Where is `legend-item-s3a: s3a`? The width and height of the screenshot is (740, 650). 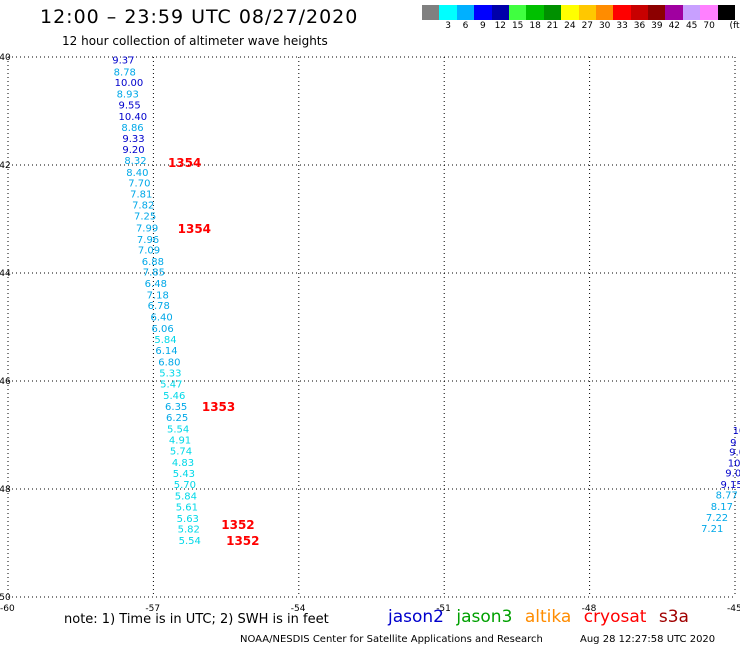
legend-item-s3a: s3a is located at coordinates (673, 617).